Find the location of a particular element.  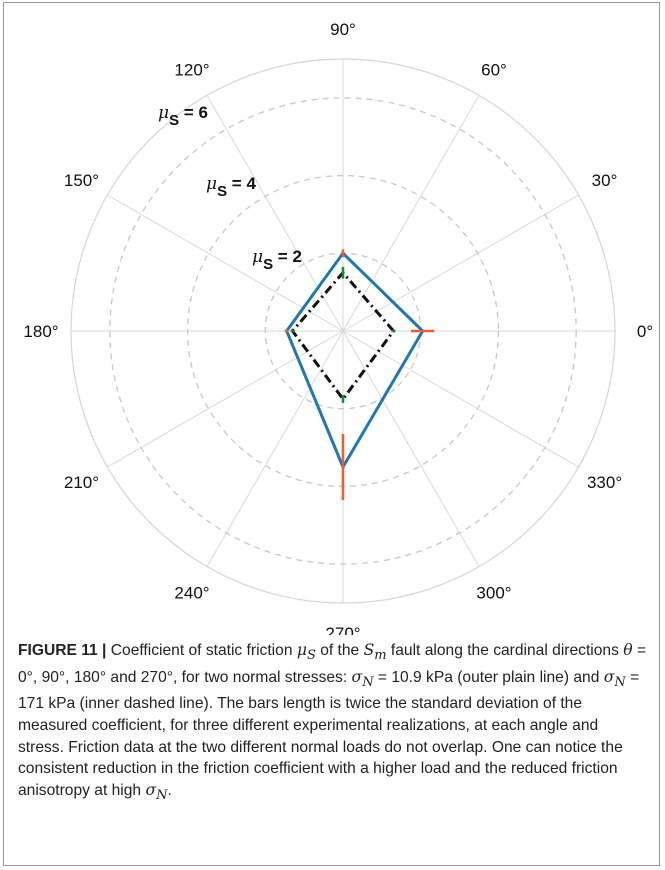

angle-tick-label: 0° is located at coordinates (645, 331).